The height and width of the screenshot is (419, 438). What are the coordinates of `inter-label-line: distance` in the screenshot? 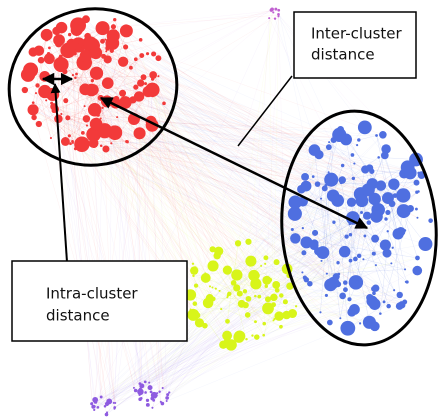 It's located at (343, 55).